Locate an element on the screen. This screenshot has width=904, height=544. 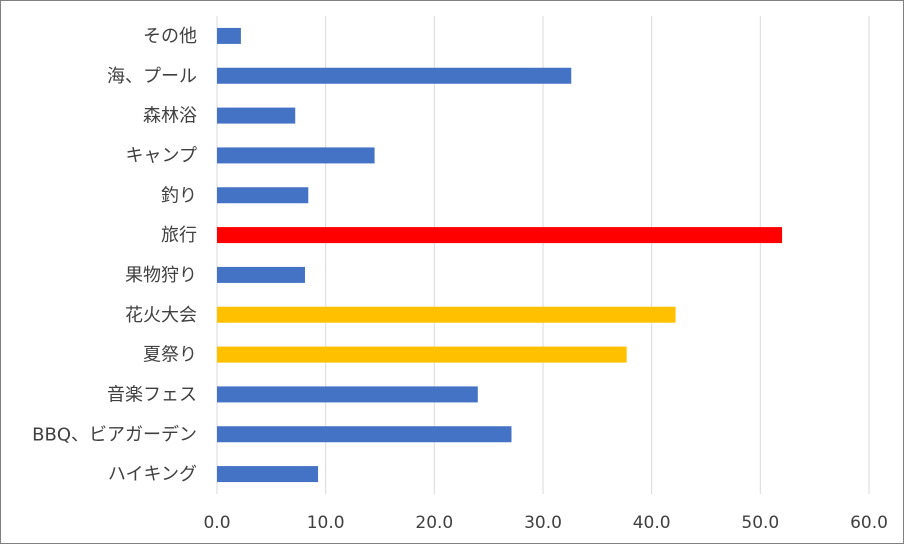
x-tick-label: 40.0 is located at coordinates (652, 523).